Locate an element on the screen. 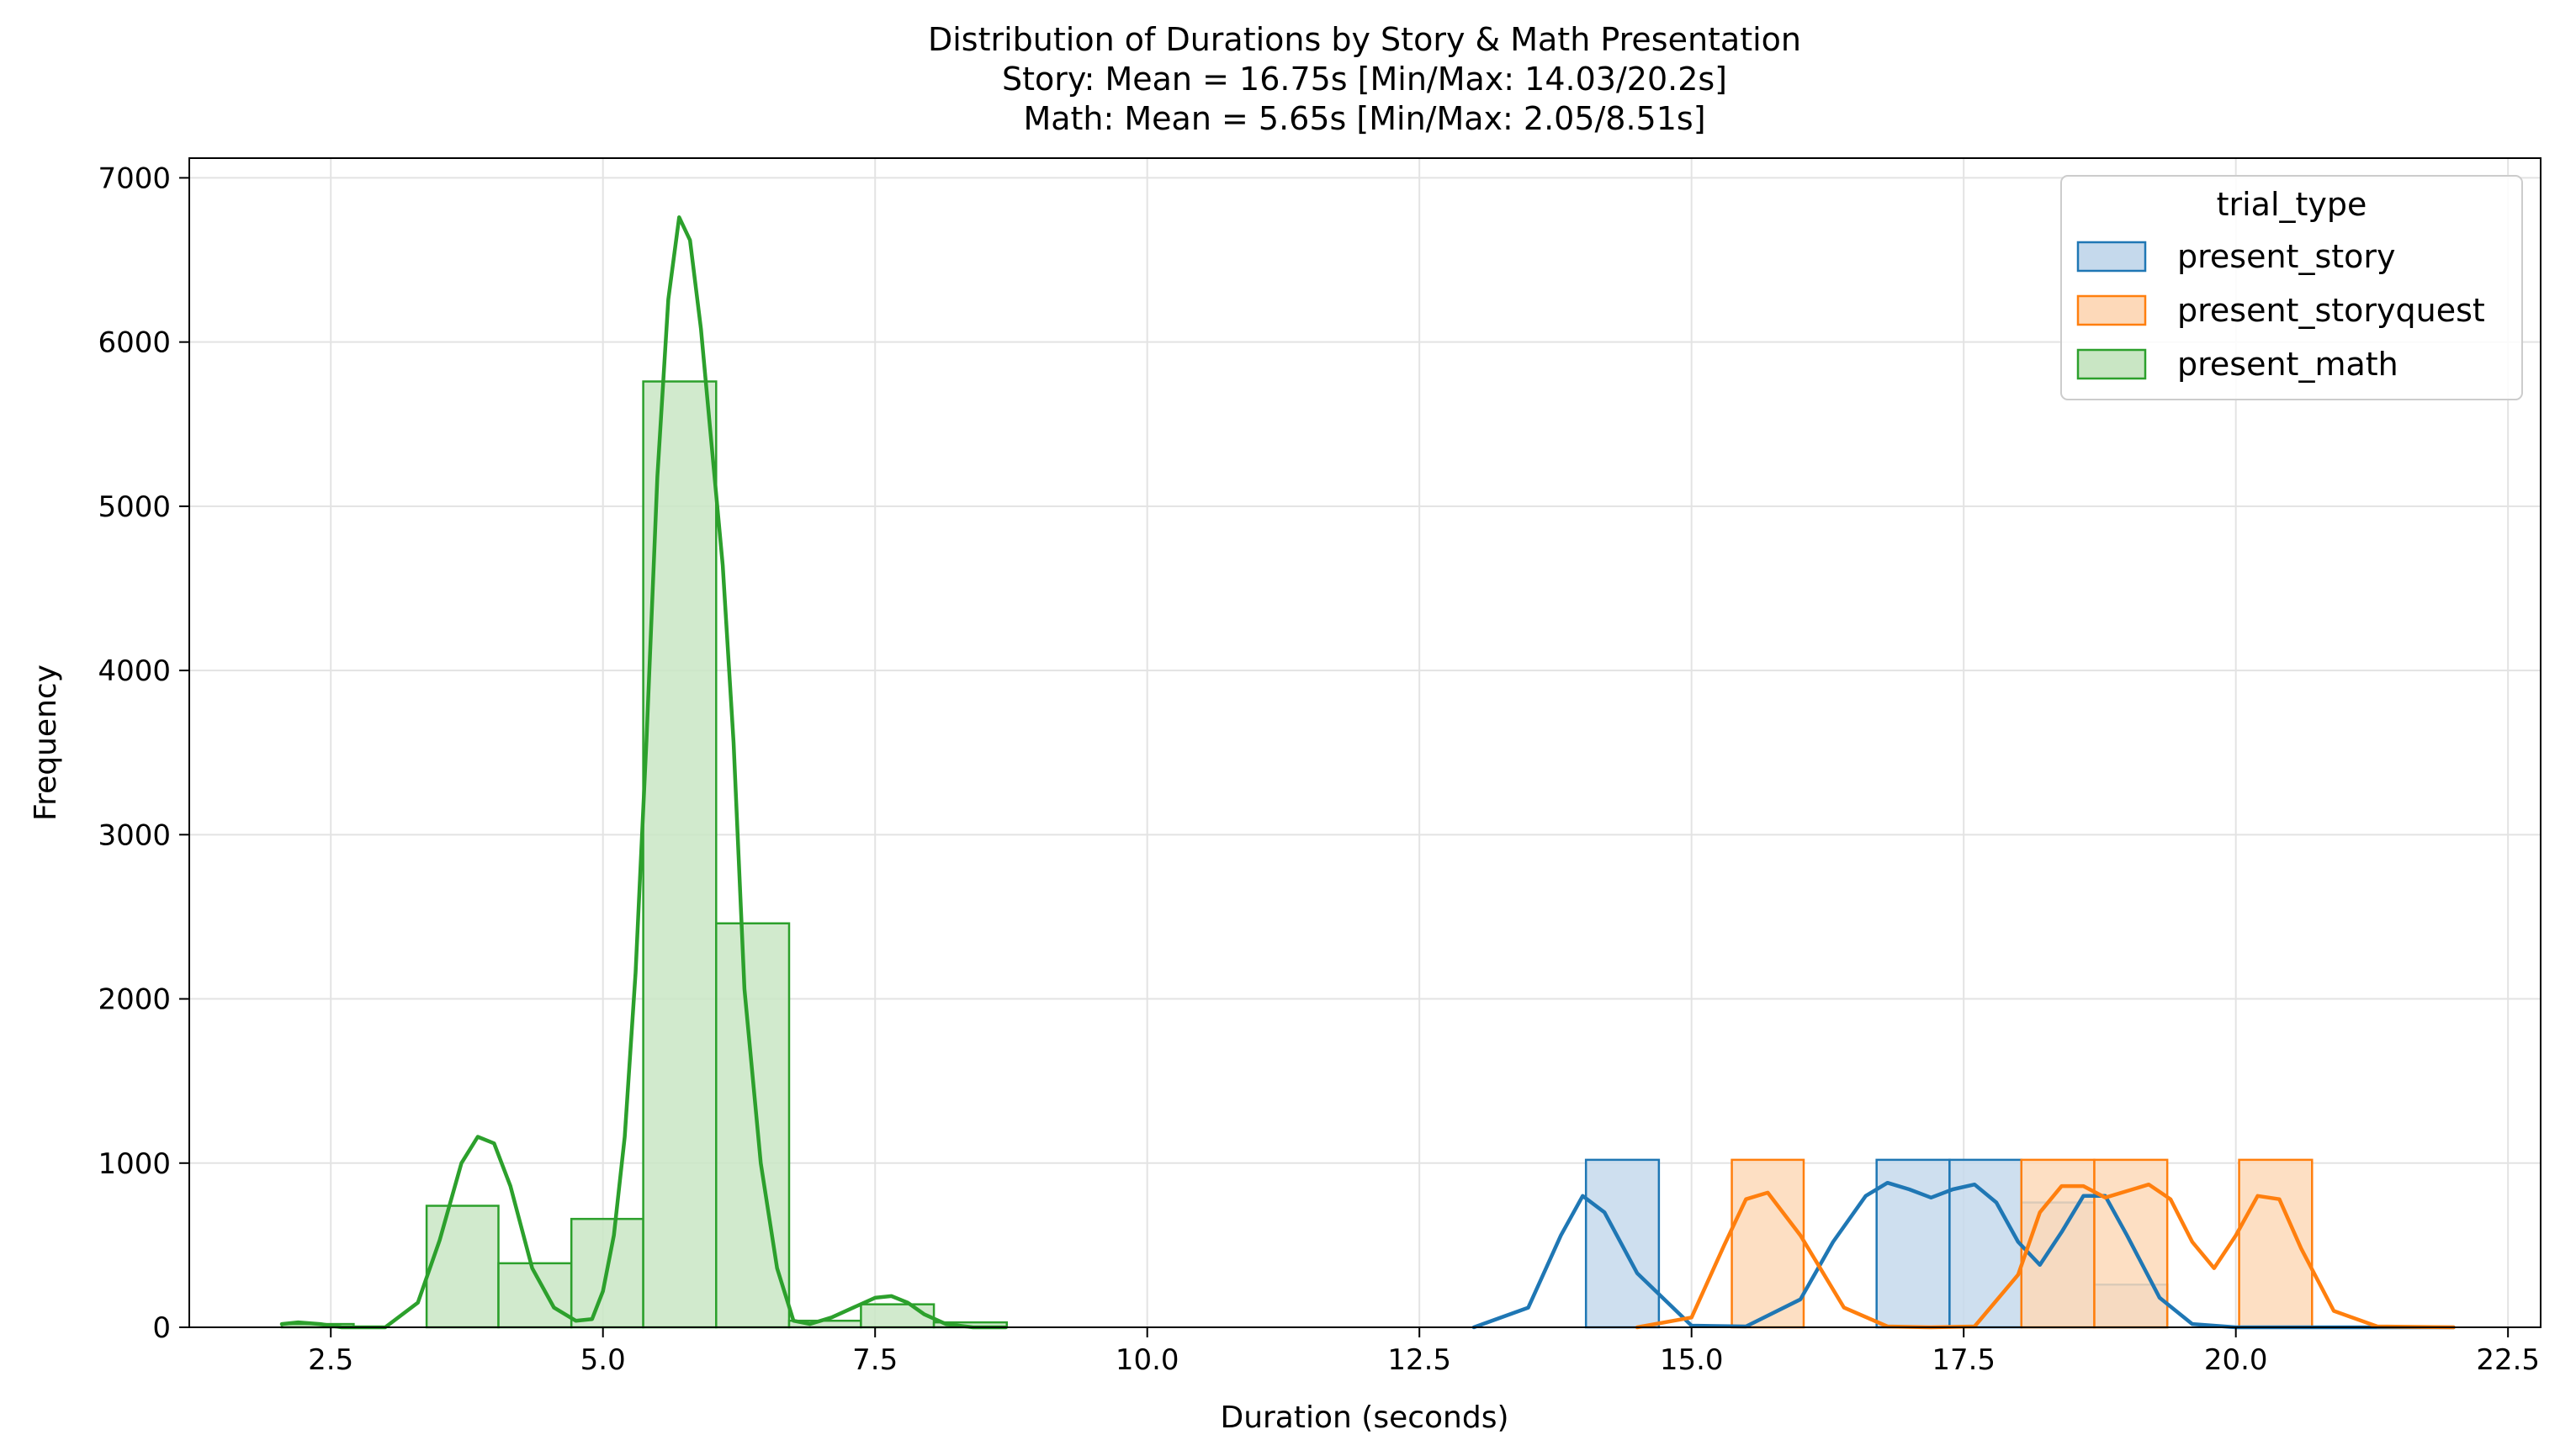 The image size is (2560, 1456). y-tick-label: 6000 is located at coordinates (134, 343).